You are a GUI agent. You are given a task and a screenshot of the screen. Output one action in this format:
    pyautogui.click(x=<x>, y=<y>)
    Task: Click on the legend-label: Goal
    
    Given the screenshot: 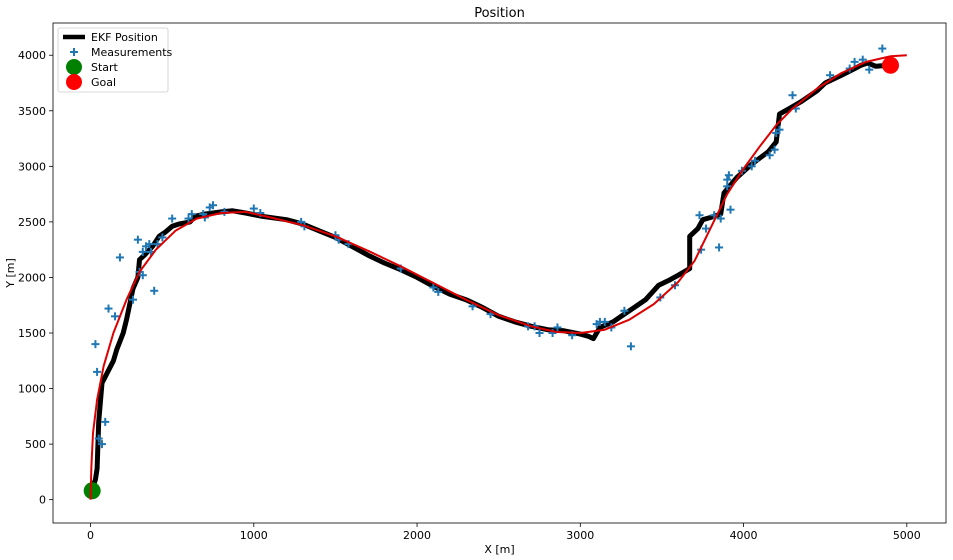 What is the action you would take?
    pyautogui.click(x=103, y=82)
    